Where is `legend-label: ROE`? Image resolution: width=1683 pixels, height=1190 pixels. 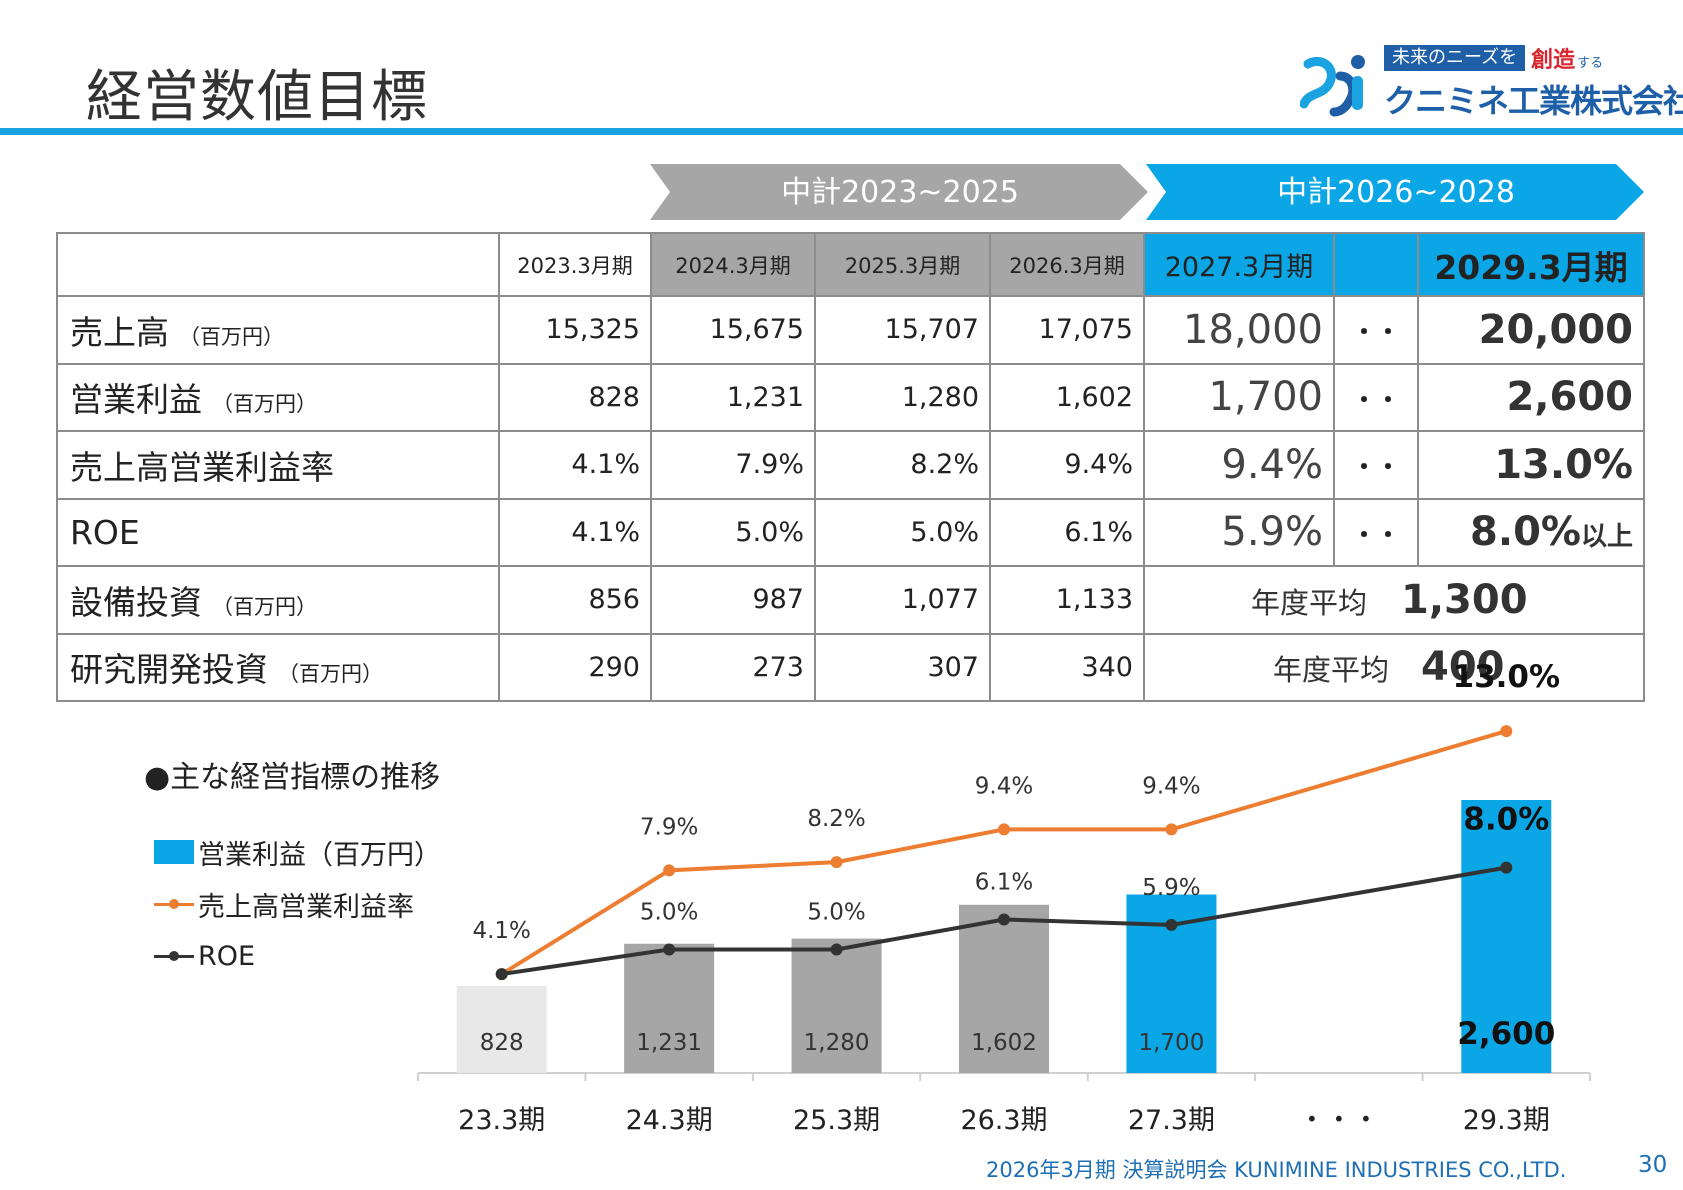
legend-label: ROE is located at coordinates (227, 956).